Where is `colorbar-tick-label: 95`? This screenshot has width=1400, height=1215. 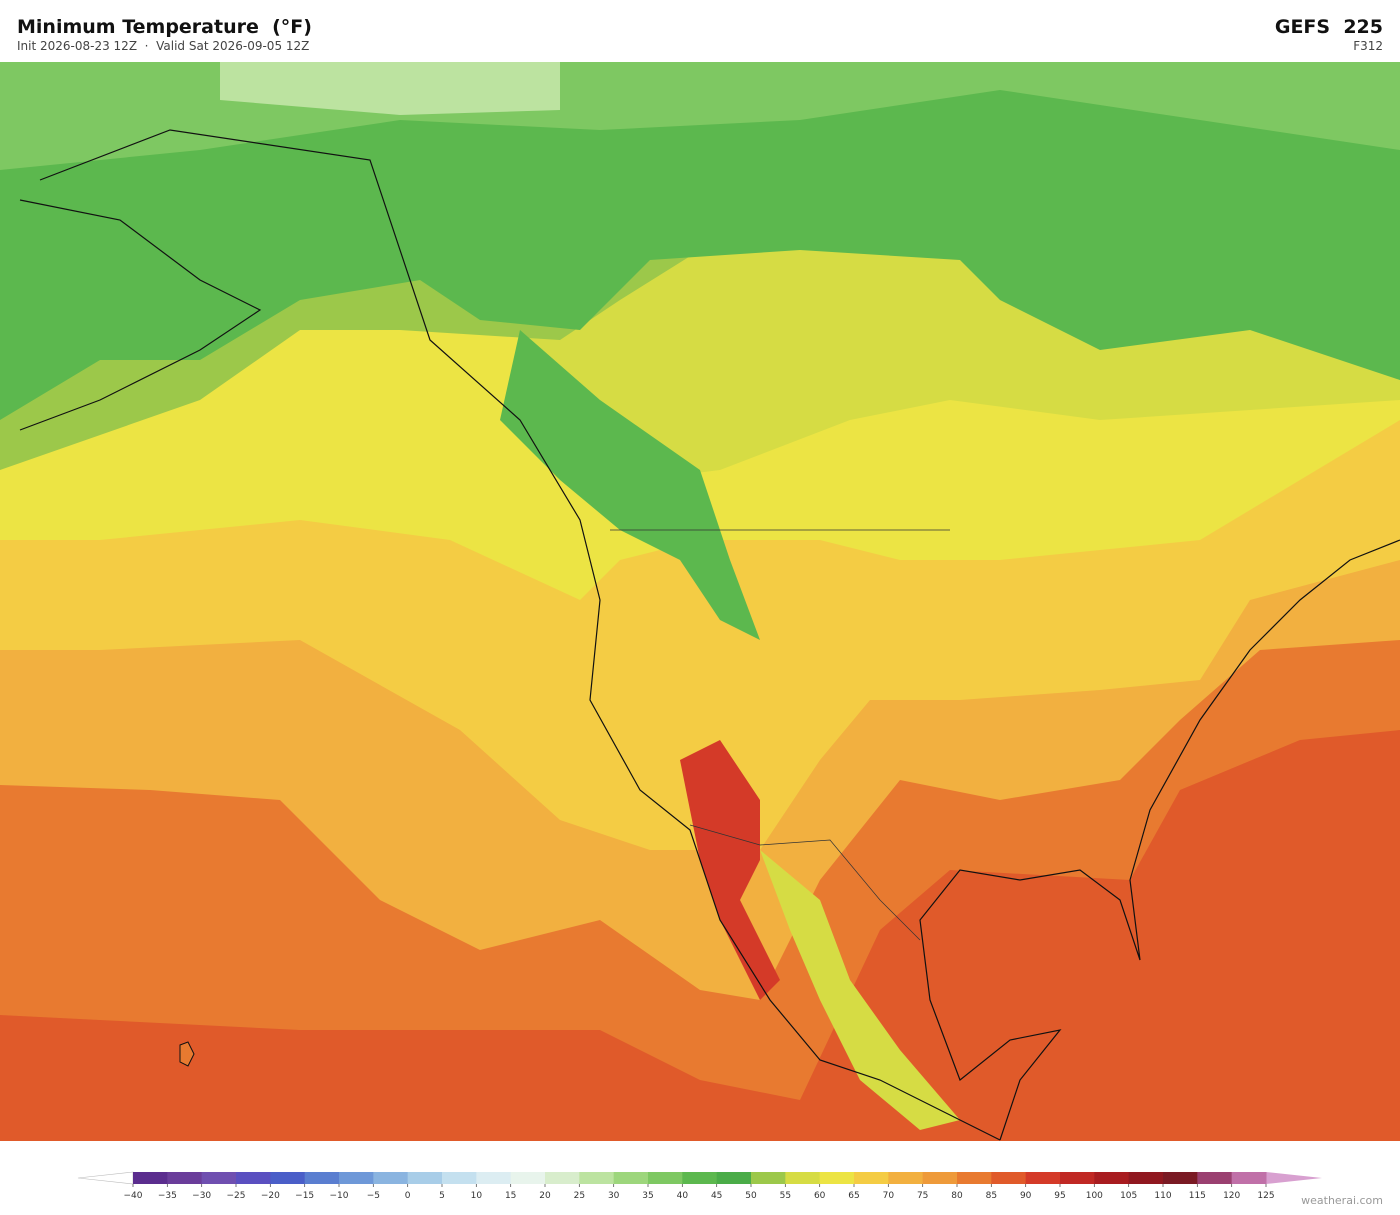
colorbar-tick-label: 95 is located at coordinates (1059, 1196).